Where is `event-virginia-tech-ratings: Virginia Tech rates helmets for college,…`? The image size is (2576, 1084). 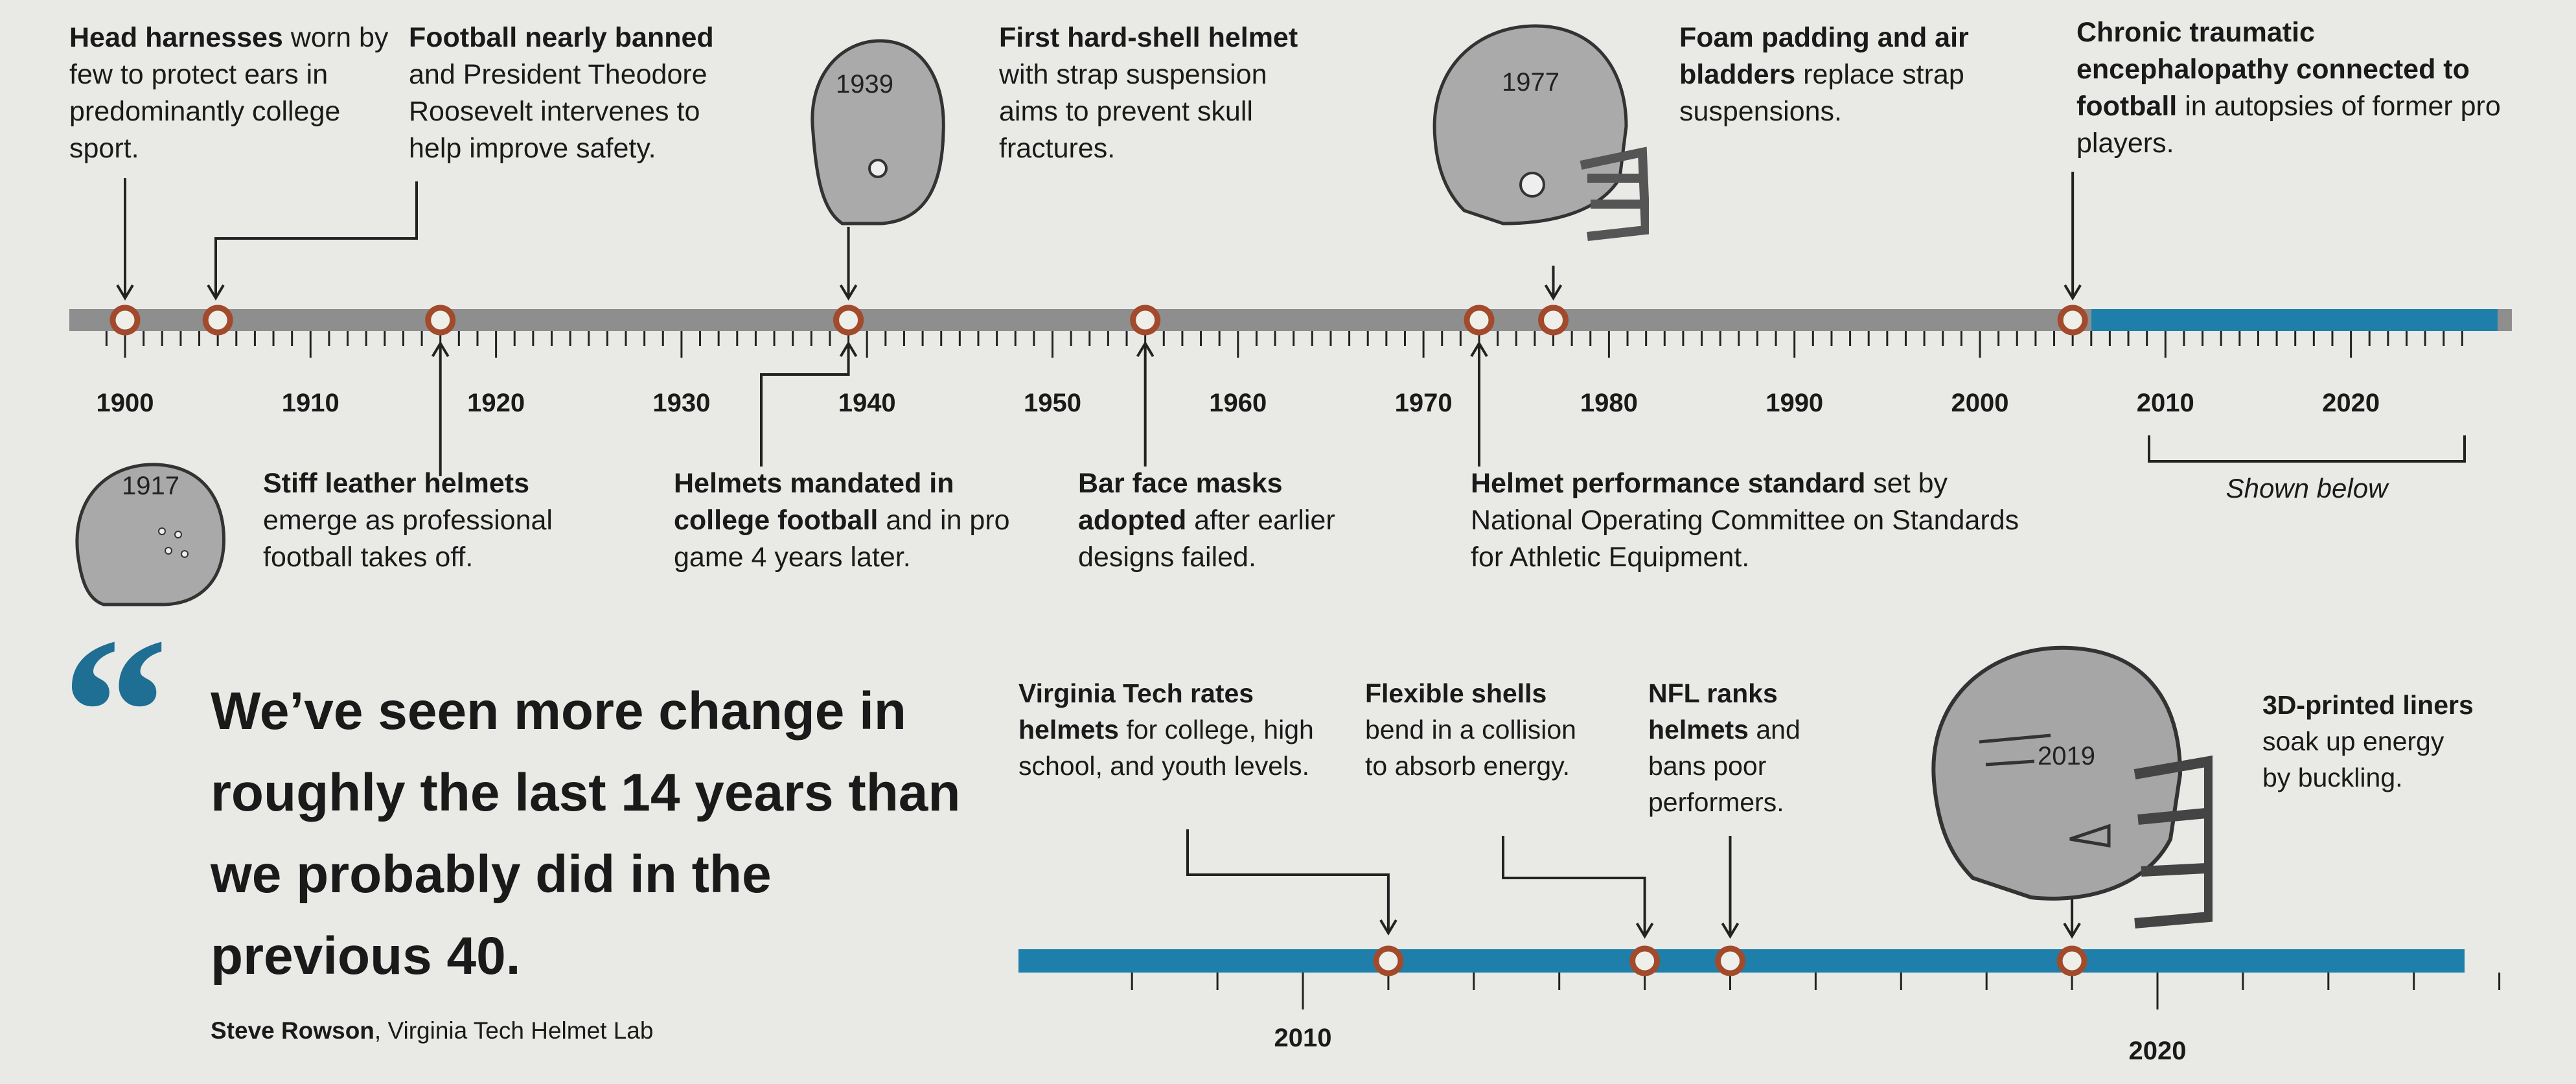
event-virginia-tech-ratings: Virginia Tech rates helmets for college,… is located at coordinates (1166, 729).